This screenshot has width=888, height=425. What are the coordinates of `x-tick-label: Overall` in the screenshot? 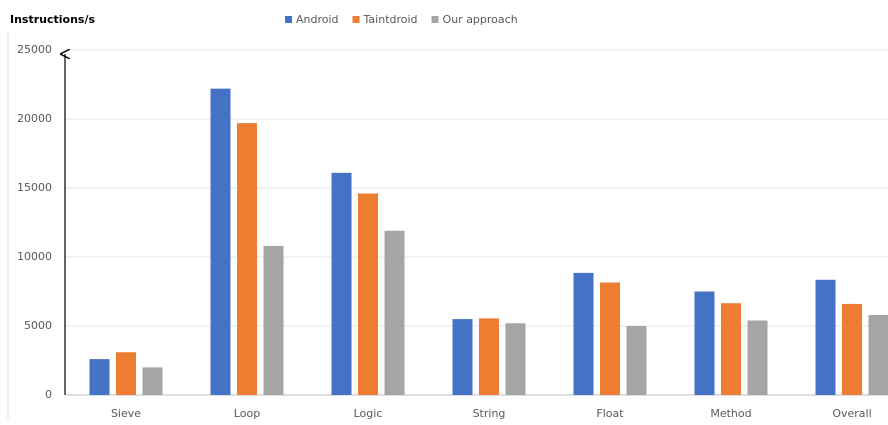 It's located at (851, 413).